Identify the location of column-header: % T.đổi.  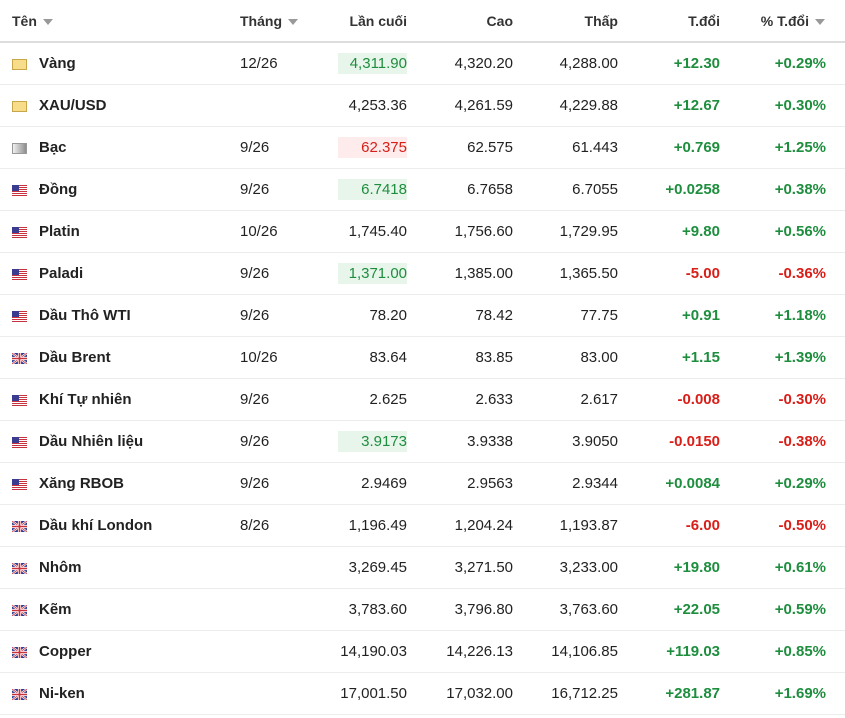
(786, 21).